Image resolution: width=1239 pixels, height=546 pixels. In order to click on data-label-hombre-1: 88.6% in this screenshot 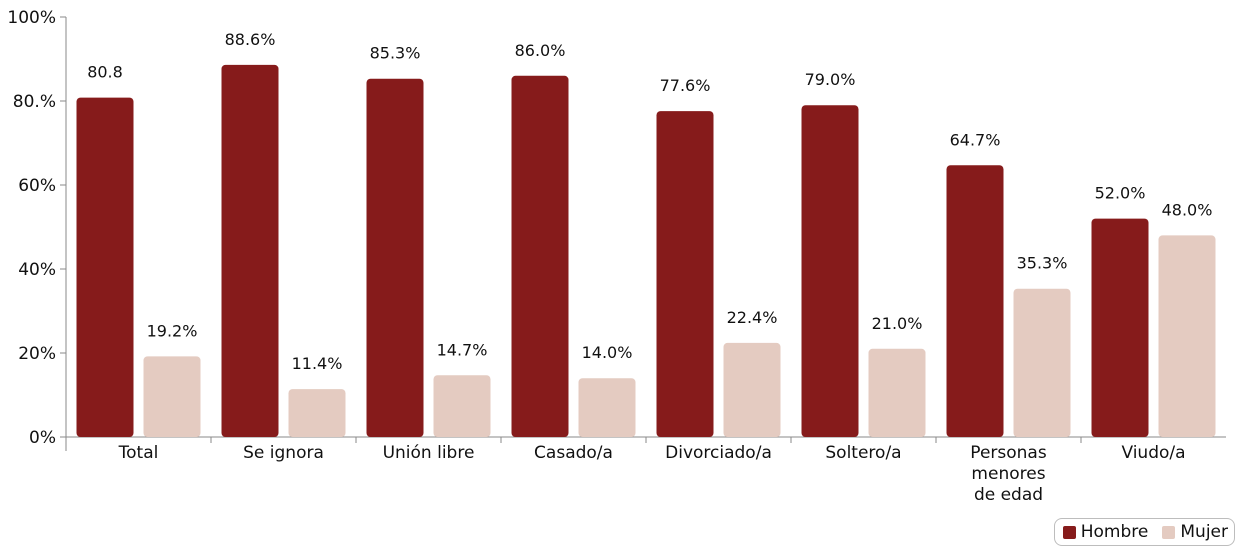, I will do `click(250, 39)`.